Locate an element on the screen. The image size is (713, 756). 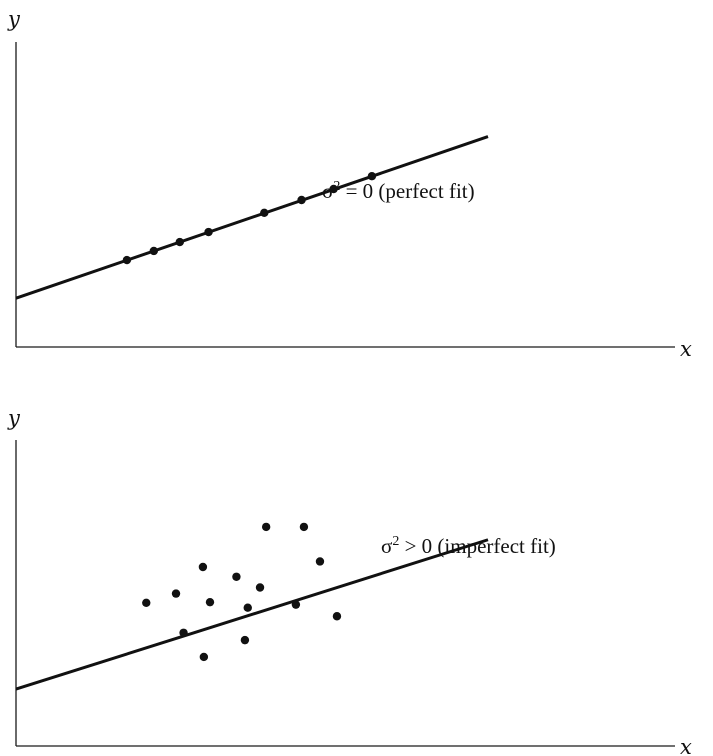
annotation-imperfect-fit: σ2 > 0 (imperfect fit) is located at coordinates (468, 546).